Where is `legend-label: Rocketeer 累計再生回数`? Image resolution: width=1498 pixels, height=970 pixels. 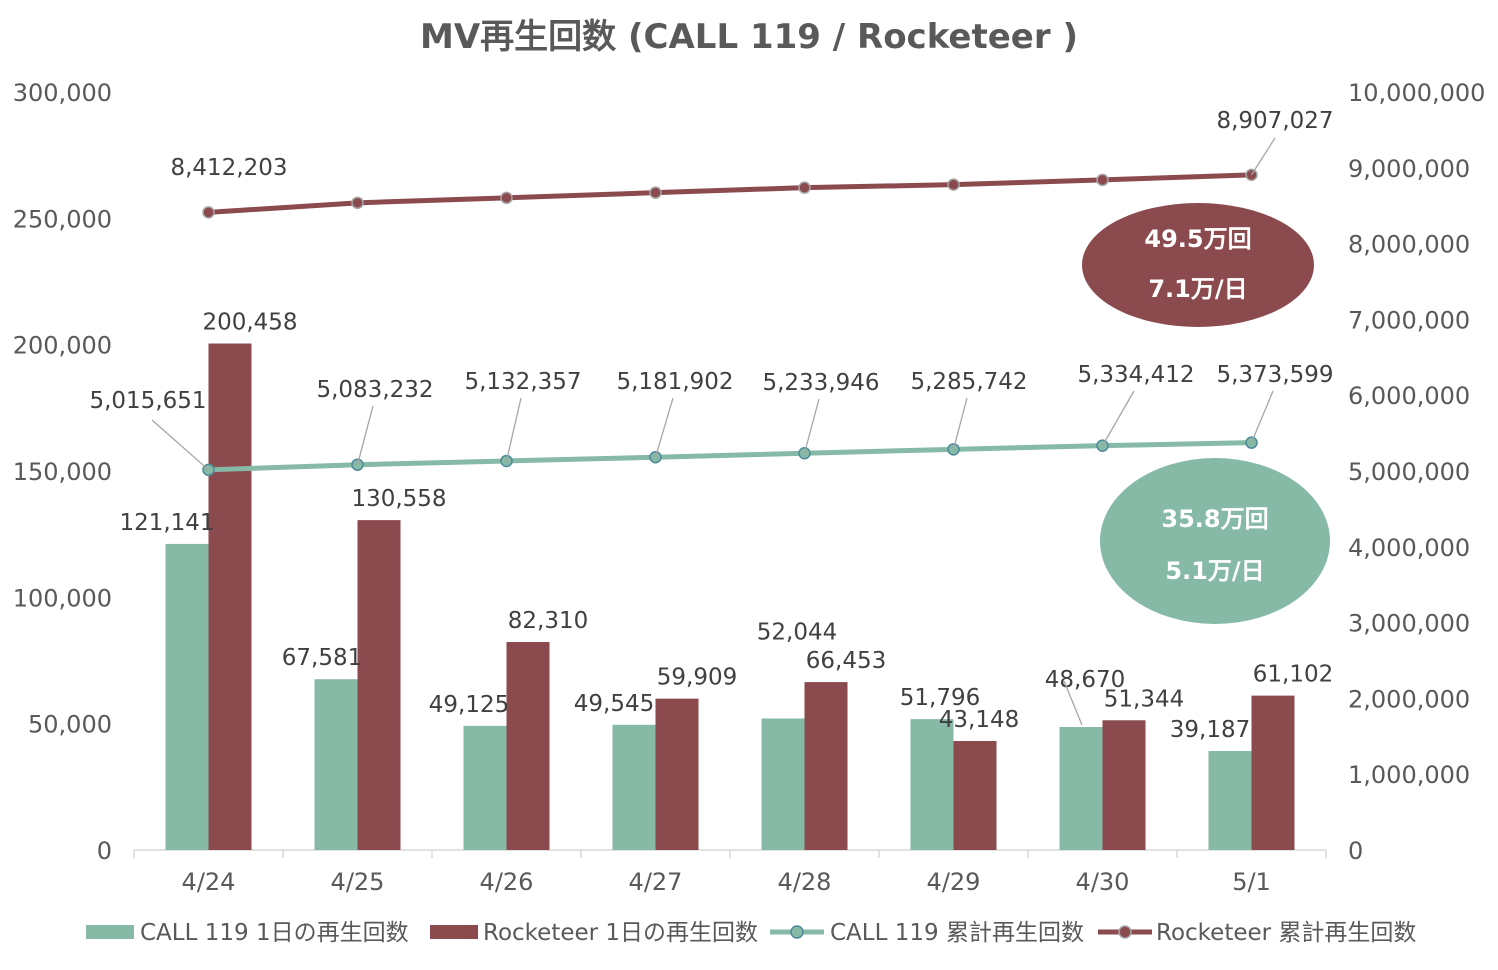
legend-label: Rocketeer 累計再生回数 is located at coordinates (1286, 933).